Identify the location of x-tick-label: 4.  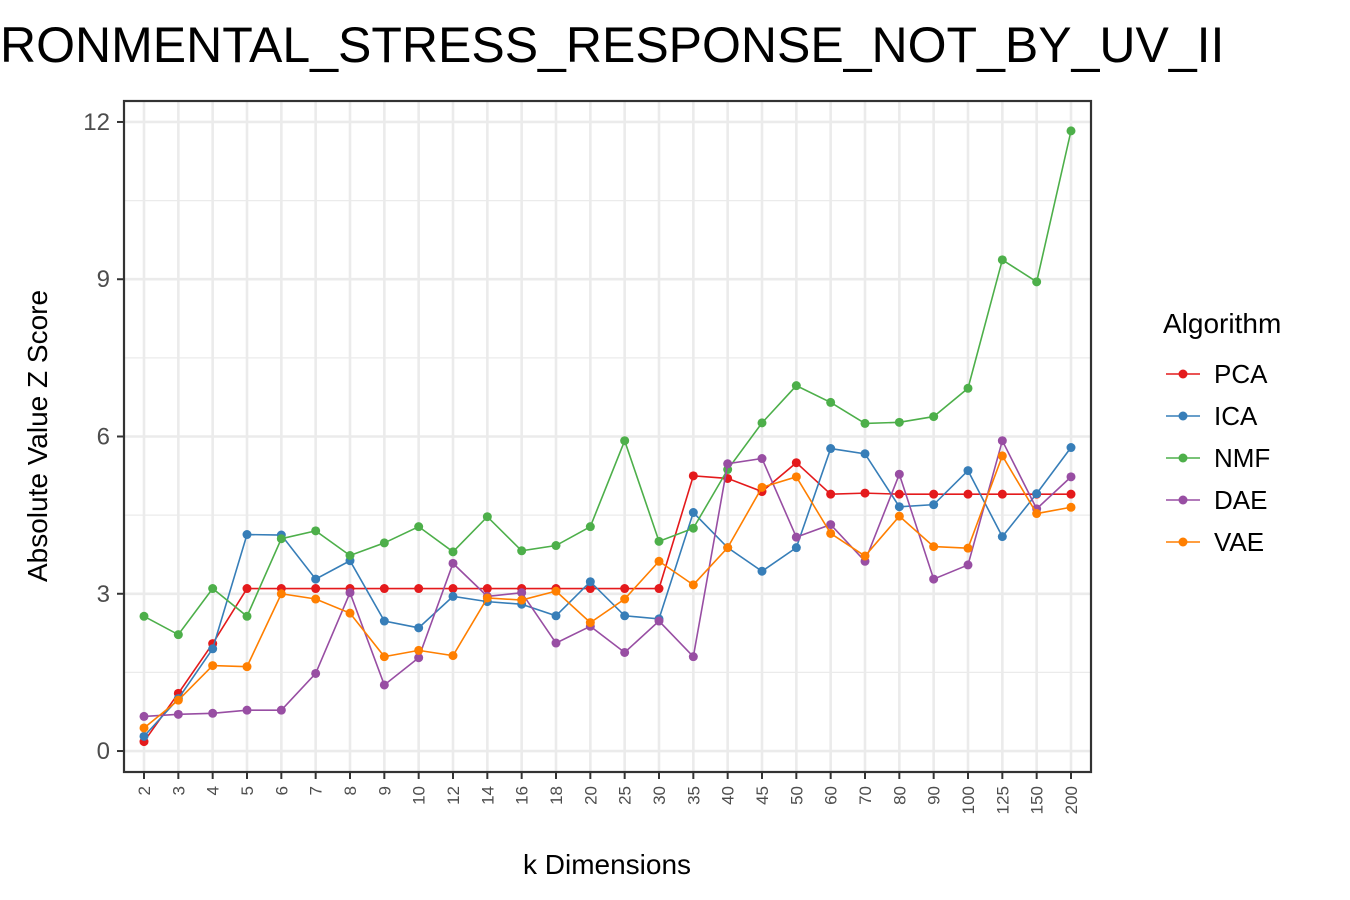
(213, 790).